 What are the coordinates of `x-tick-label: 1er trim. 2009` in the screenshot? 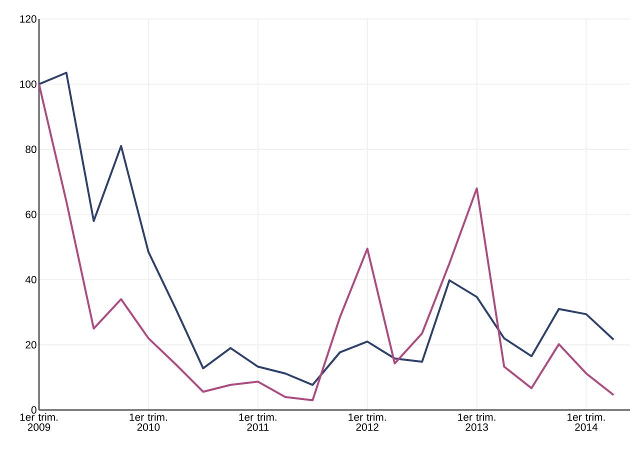 It's located at (39, 422).